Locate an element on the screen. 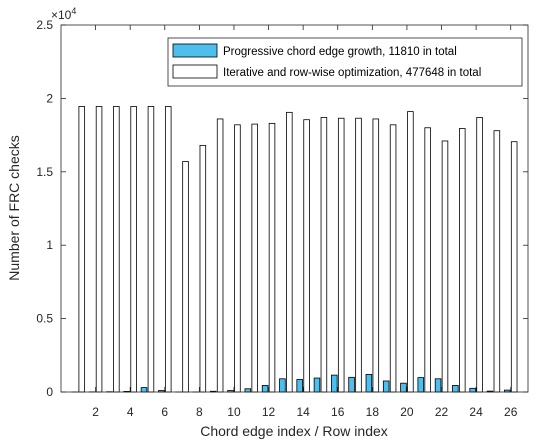  y-exponent-power: 4 is located at coordinates (73, 11).